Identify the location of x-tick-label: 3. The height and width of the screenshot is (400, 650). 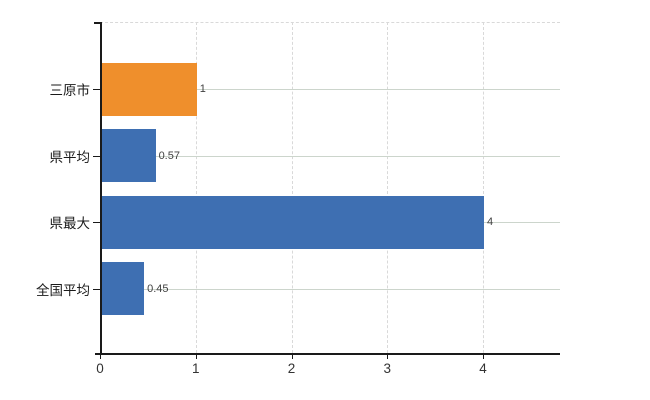
(387, 368).